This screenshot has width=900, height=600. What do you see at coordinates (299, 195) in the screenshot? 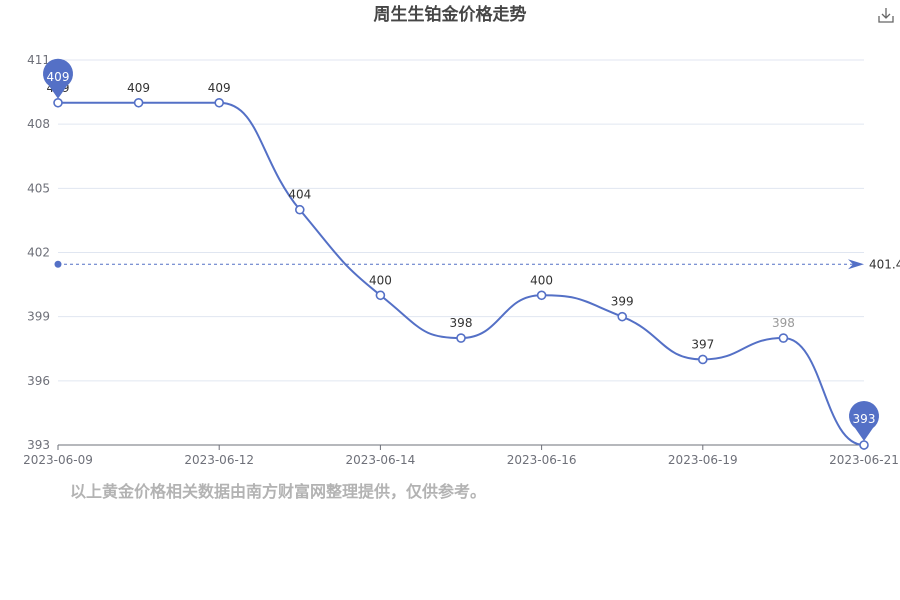
I see `data-label: 404` at bounding box center [299, 195].